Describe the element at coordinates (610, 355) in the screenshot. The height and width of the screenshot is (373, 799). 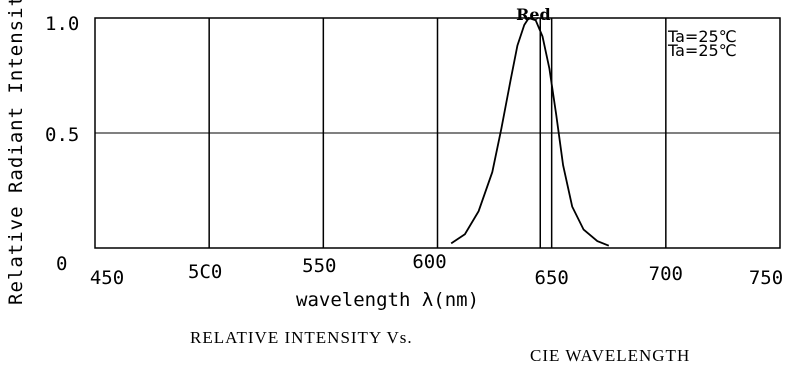
I see `caption-line-2: CIE WAVELENGTH` at that location.